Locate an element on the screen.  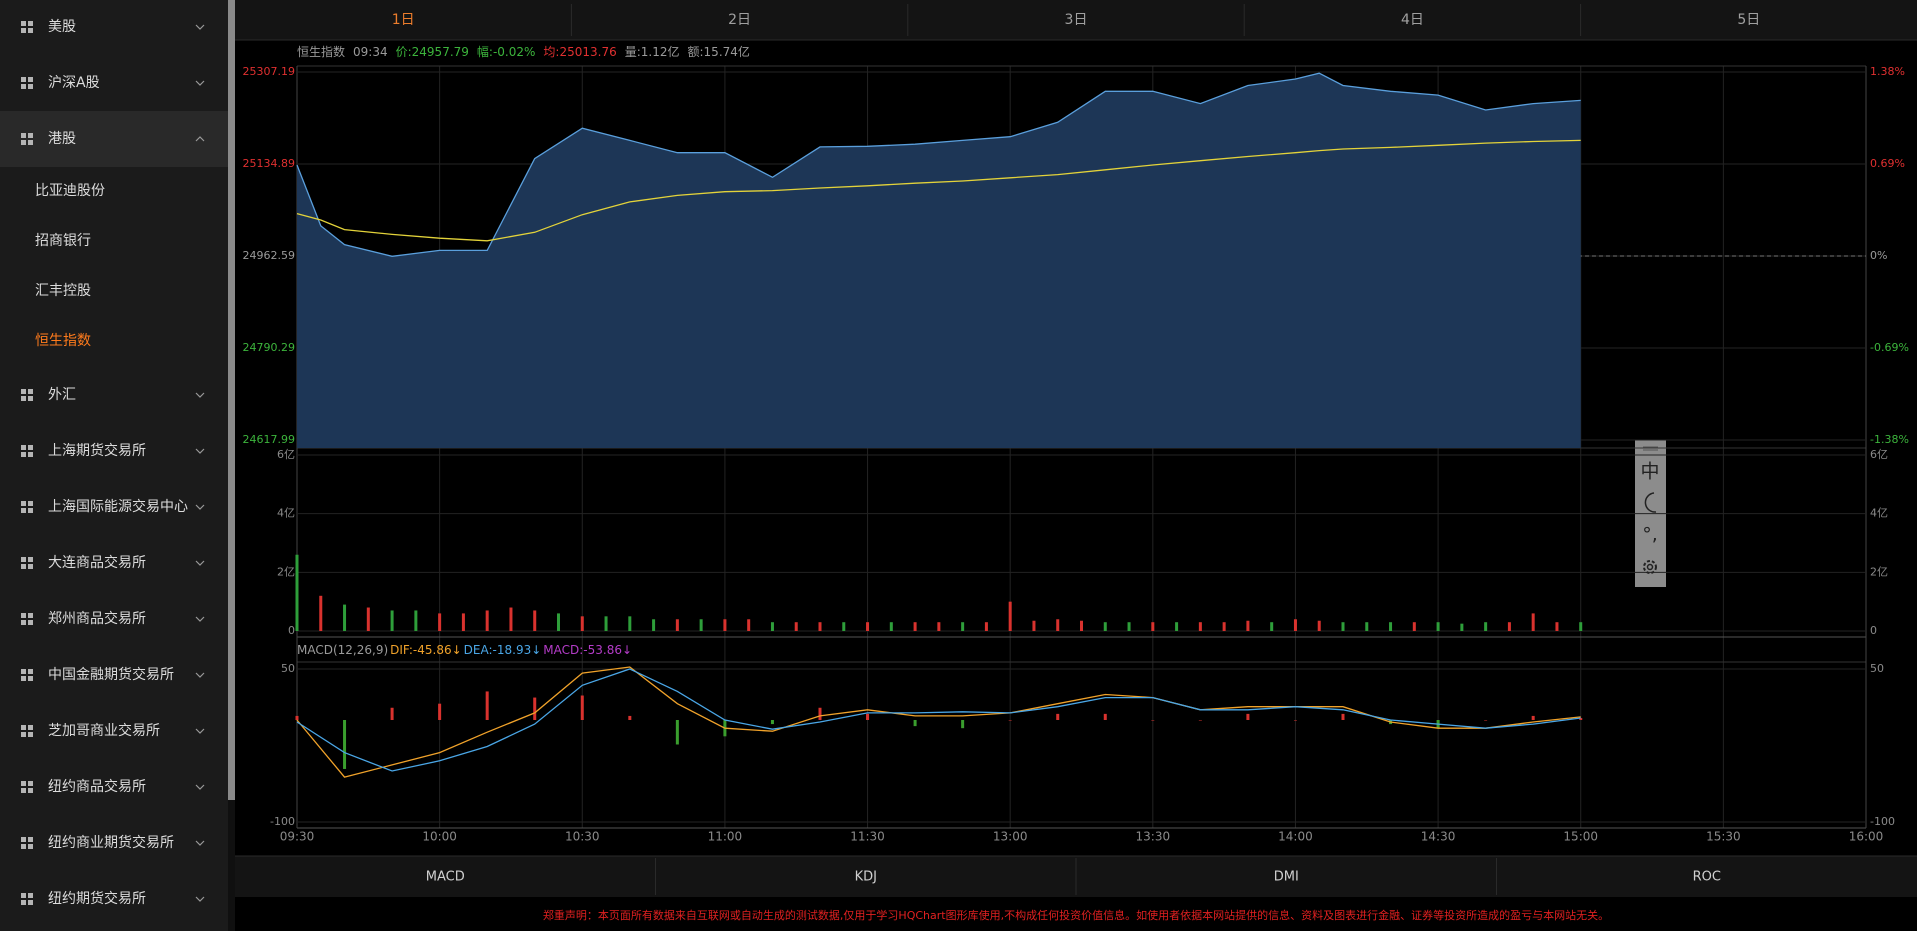
submenu-item: 比亚迪股份 is located at coordinates (70, 191).